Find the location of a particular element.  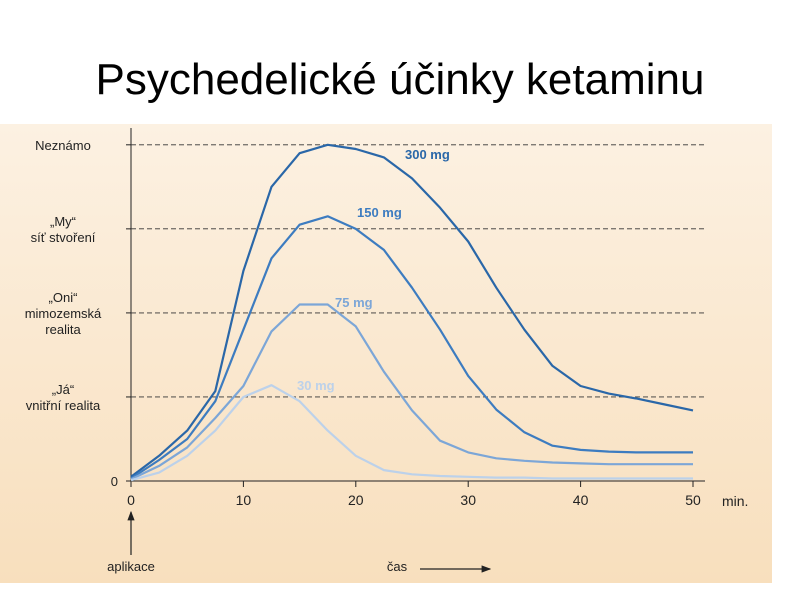

series-label: 300 mg is located at coordinates (427, 154).